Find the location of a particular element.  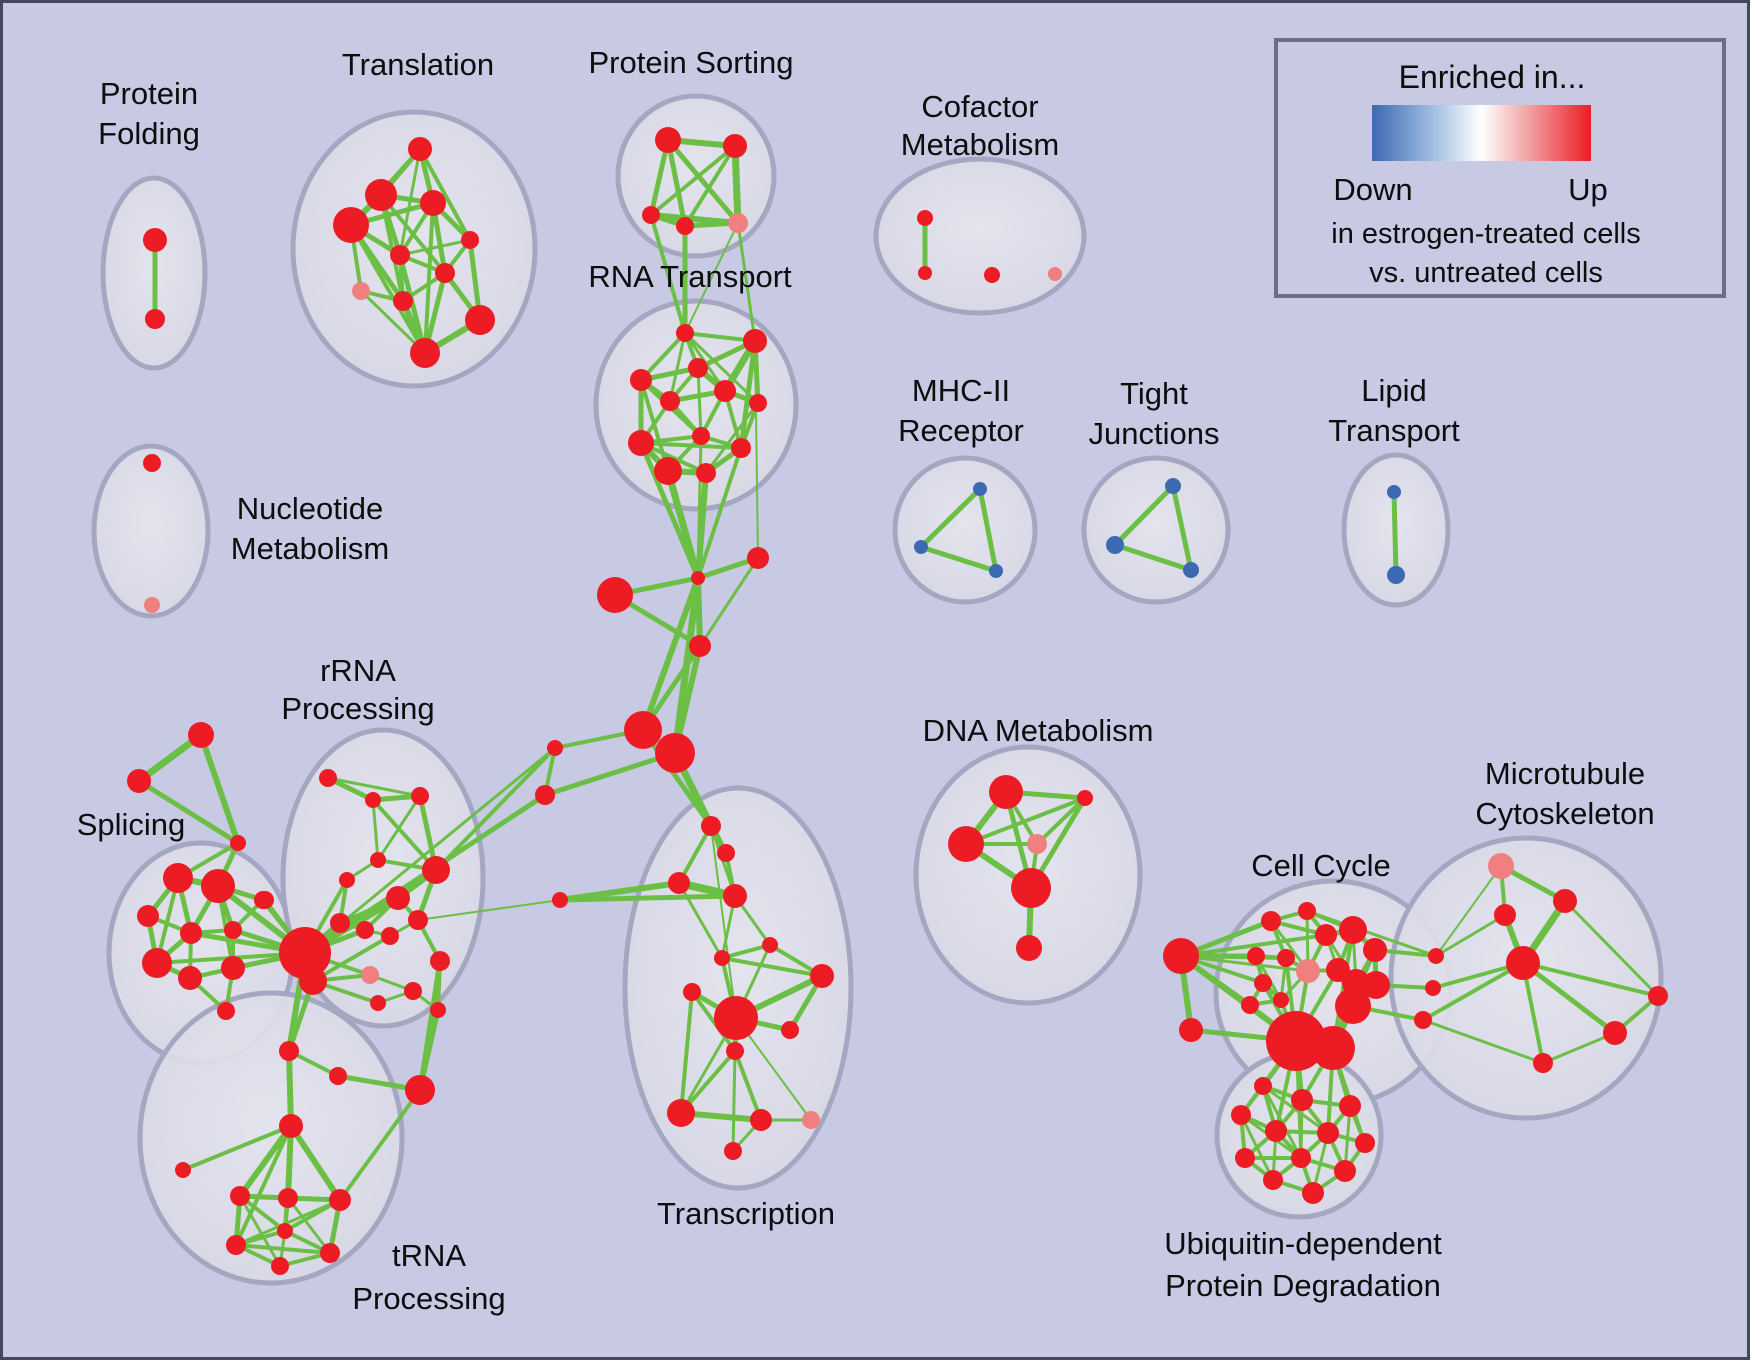

cluster-trna-processing-ellipse is located at coordinates (271, 1138).